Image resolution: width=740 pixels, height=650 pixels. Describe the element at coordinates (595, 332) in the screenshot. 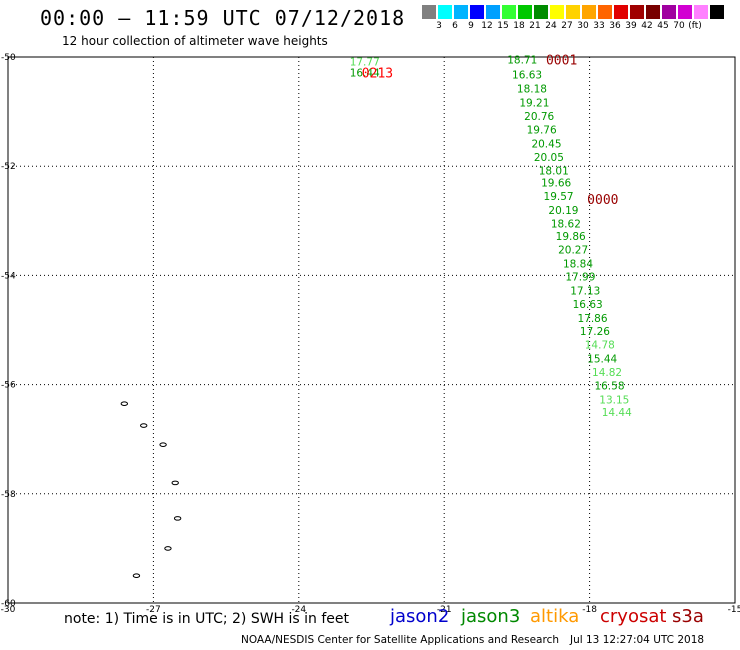

I see `wave-height-value: 17.26` at that location.